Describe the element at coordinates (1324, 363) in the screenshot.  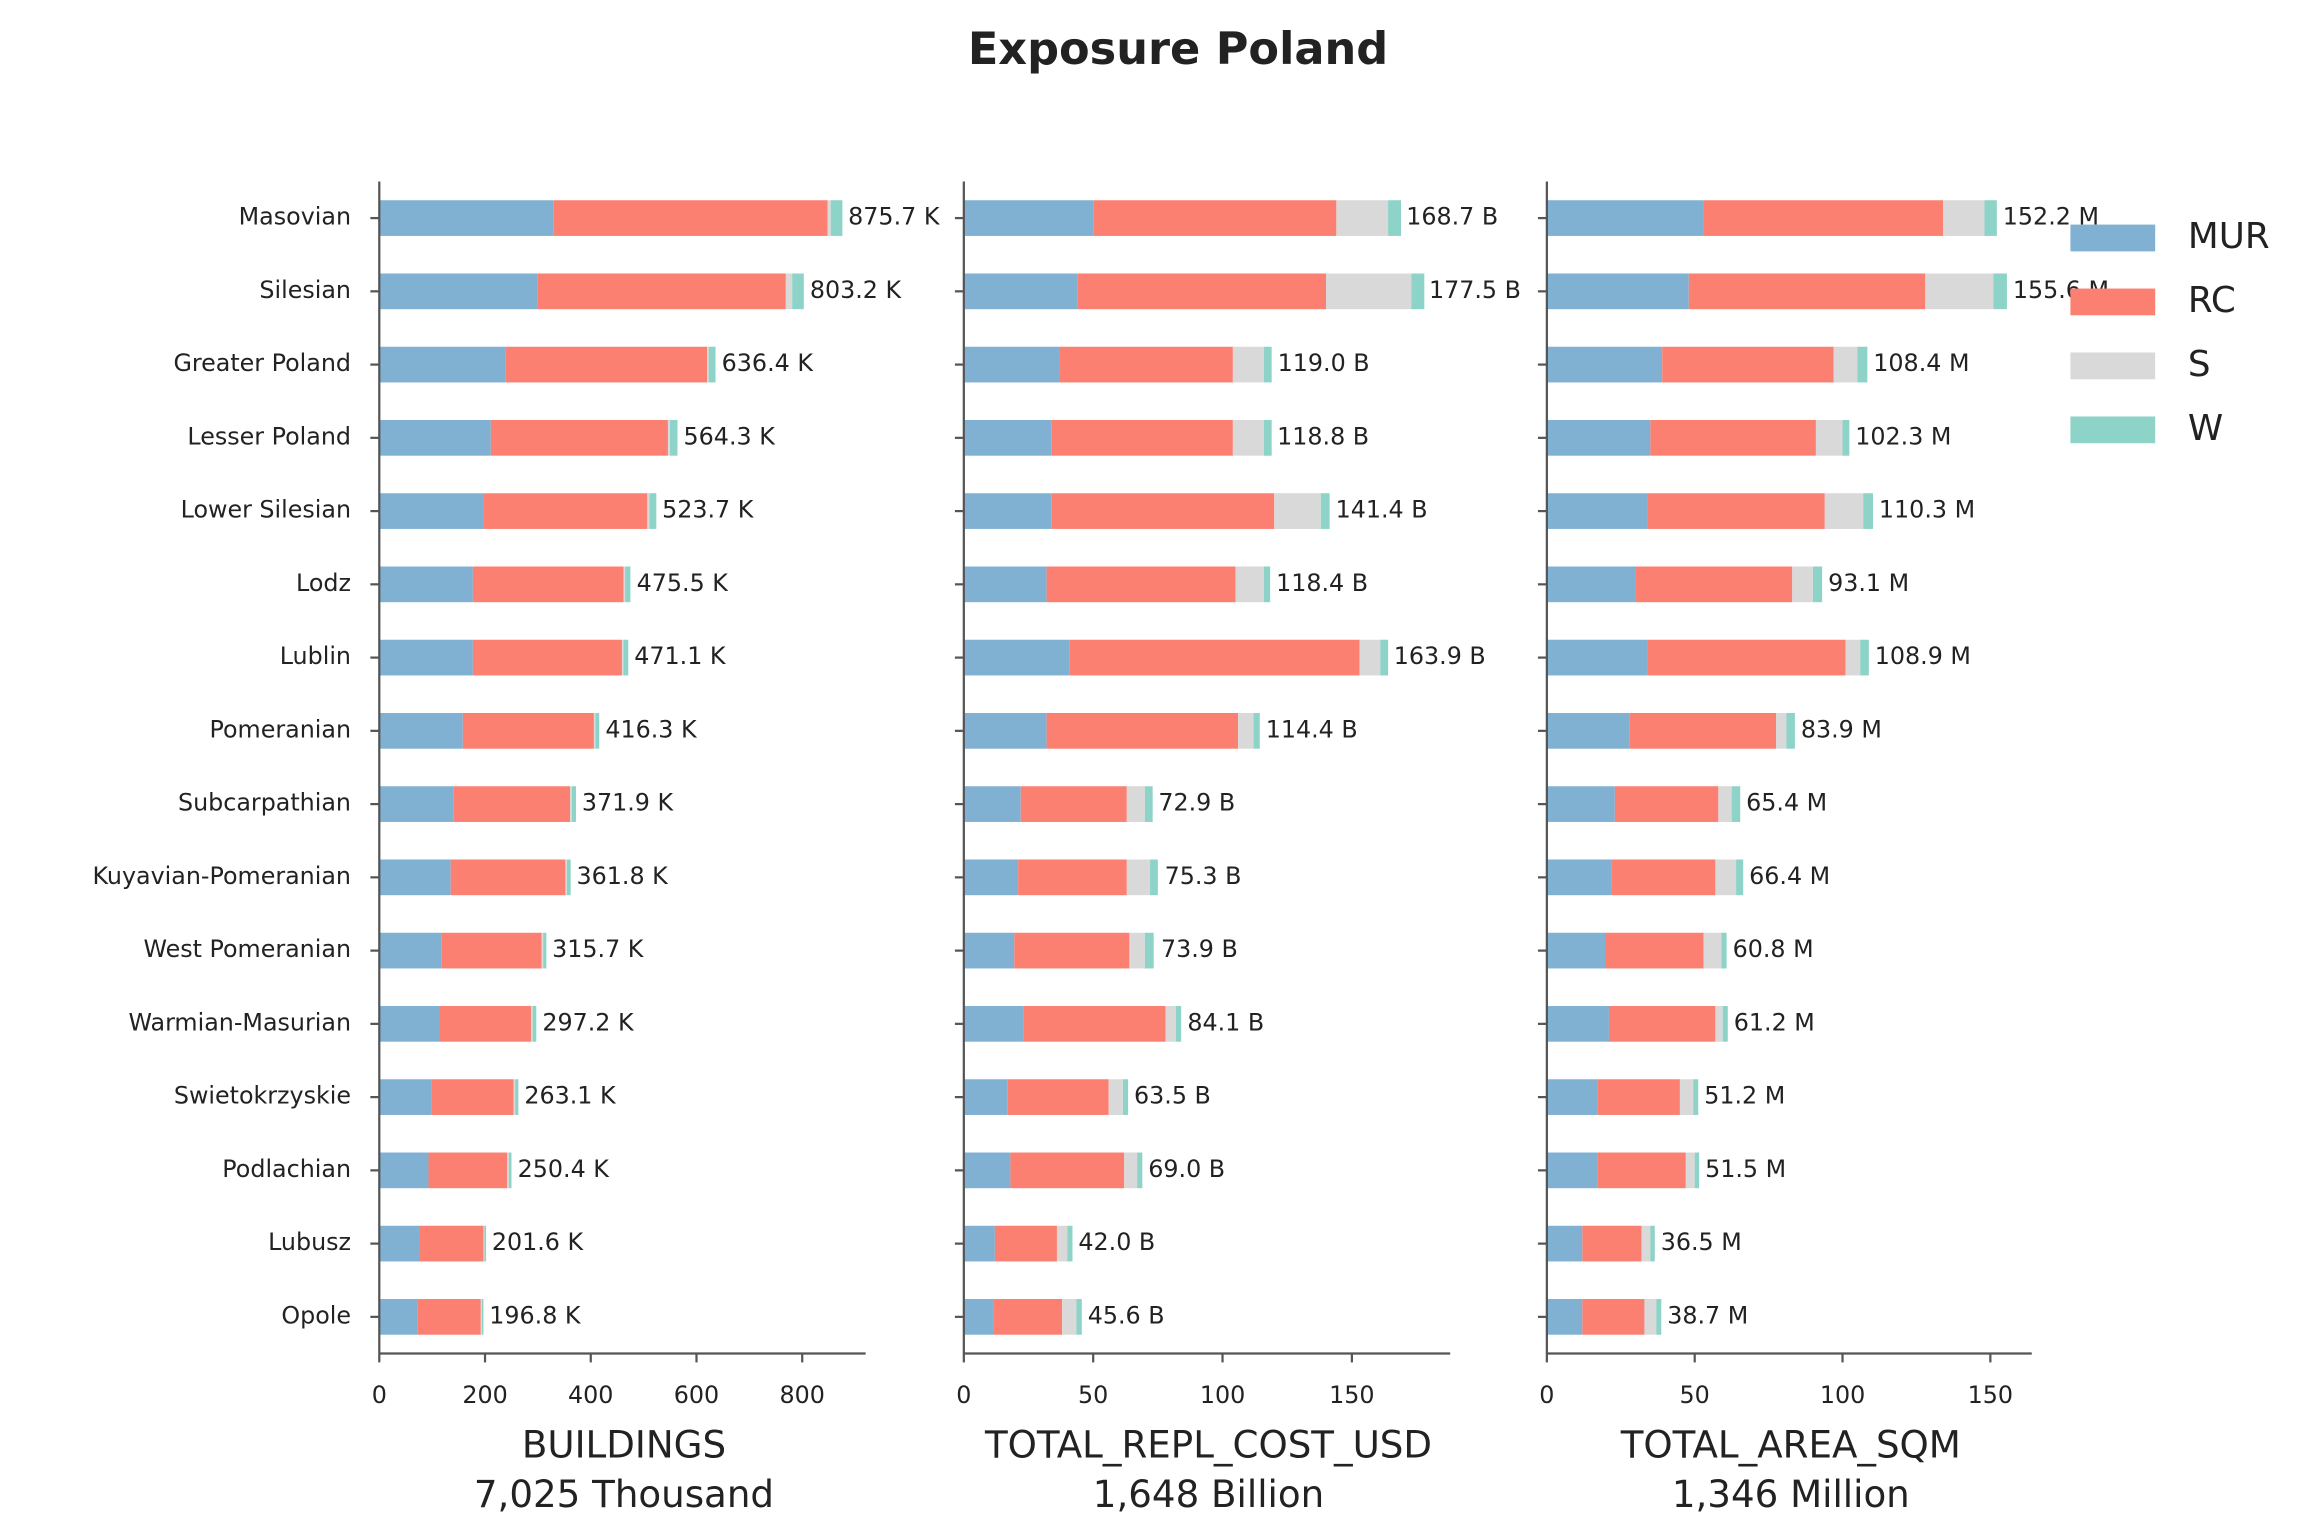
I see `value-label: 119.0 B` at that location.